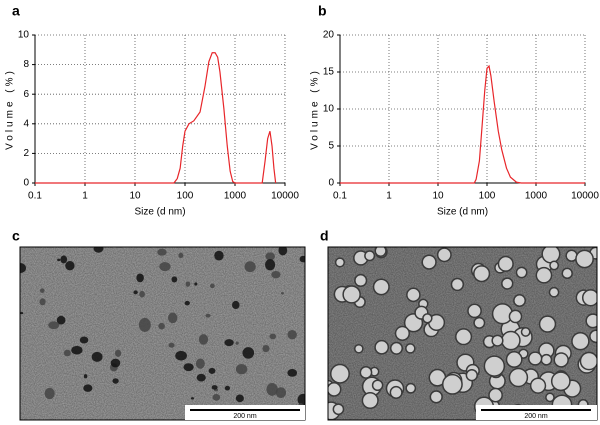  I want to click on x-tick-label: 10, so click(438, 196).